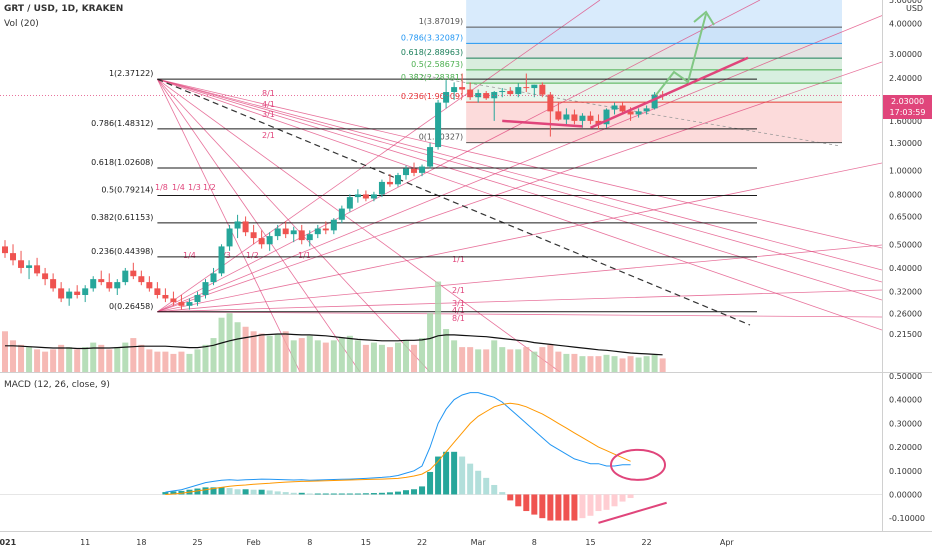 The height and width of the screenshot is (550, 932). I want to click on fib-zone-band, so click(654, 35).